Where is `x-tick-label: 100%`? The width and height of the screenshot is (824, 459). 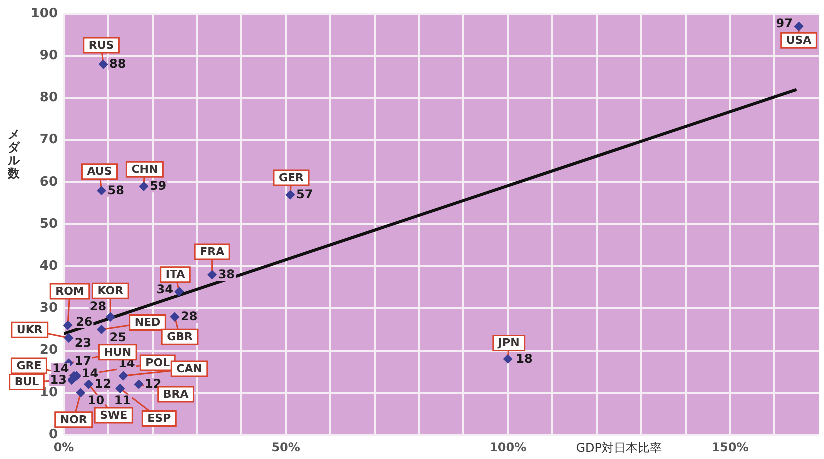 x-tick-label: 100% is located at coordinates (508, 447).